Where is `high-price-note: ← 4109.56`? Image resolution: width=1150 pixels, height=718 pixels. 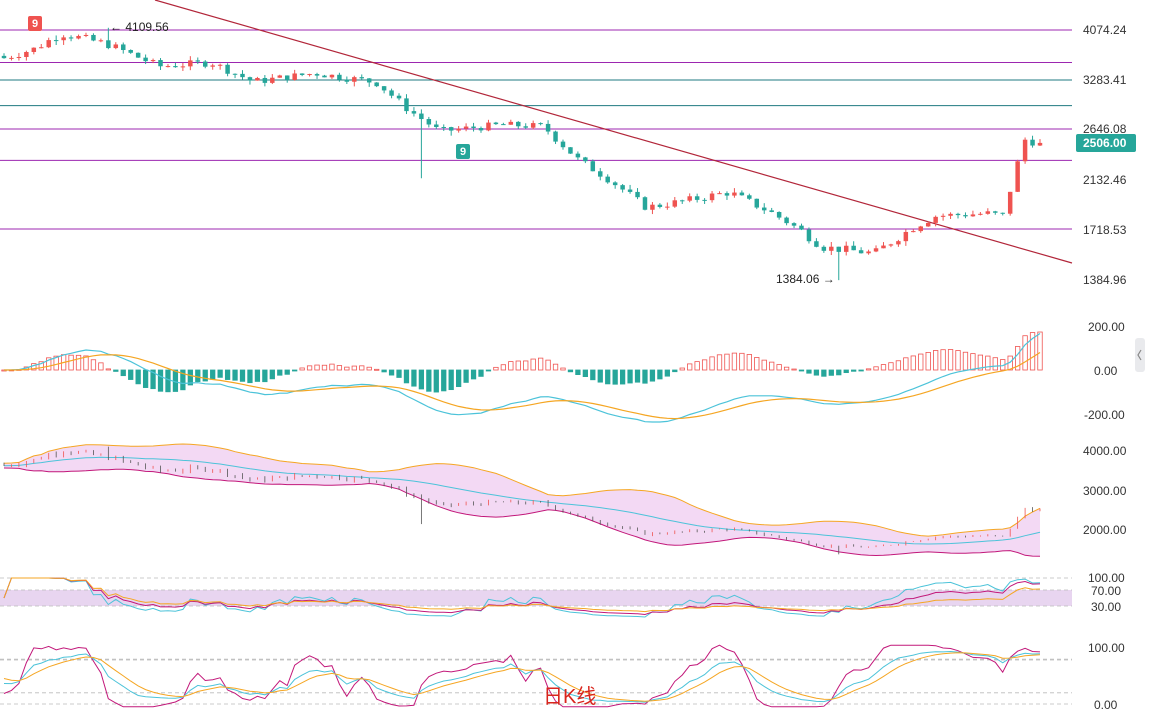 high-price-note: ← 4109.56 is located at coordinates (139, 27).